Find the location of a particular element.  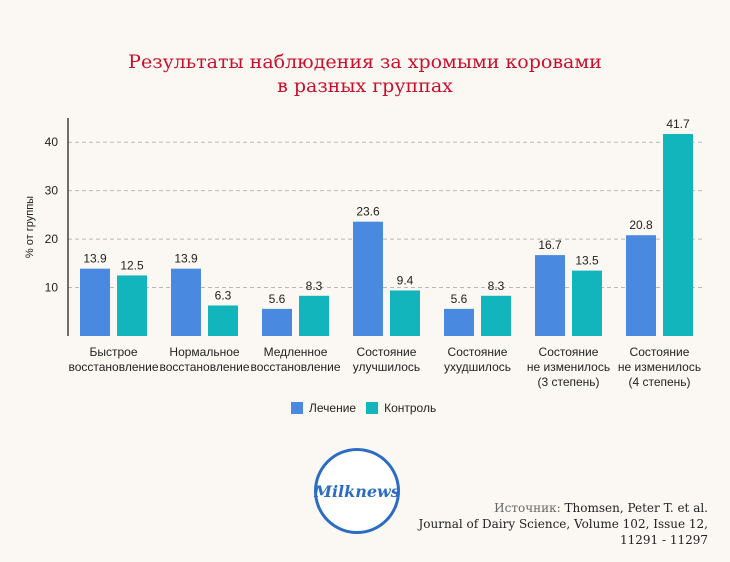

logo-text: Milknews is located at coordinates (357, 491).